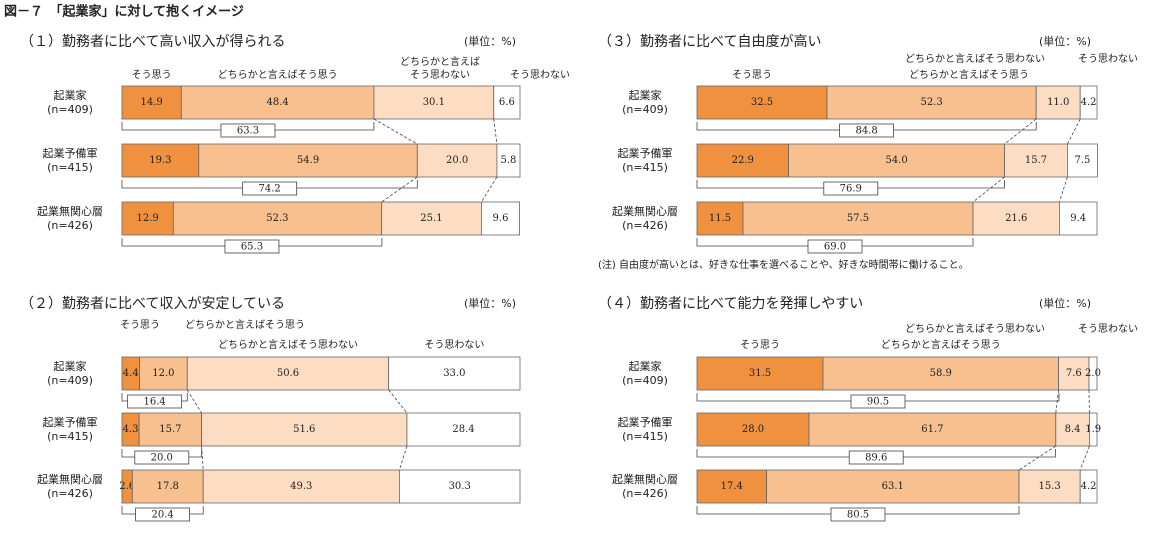 This screenshot has height=537, width=1159. What do you see at coordinates (288, 345) in the screenshot?
I see `legend-item: どちらかと言えばそう思わない` at bounding box center [288, 345].